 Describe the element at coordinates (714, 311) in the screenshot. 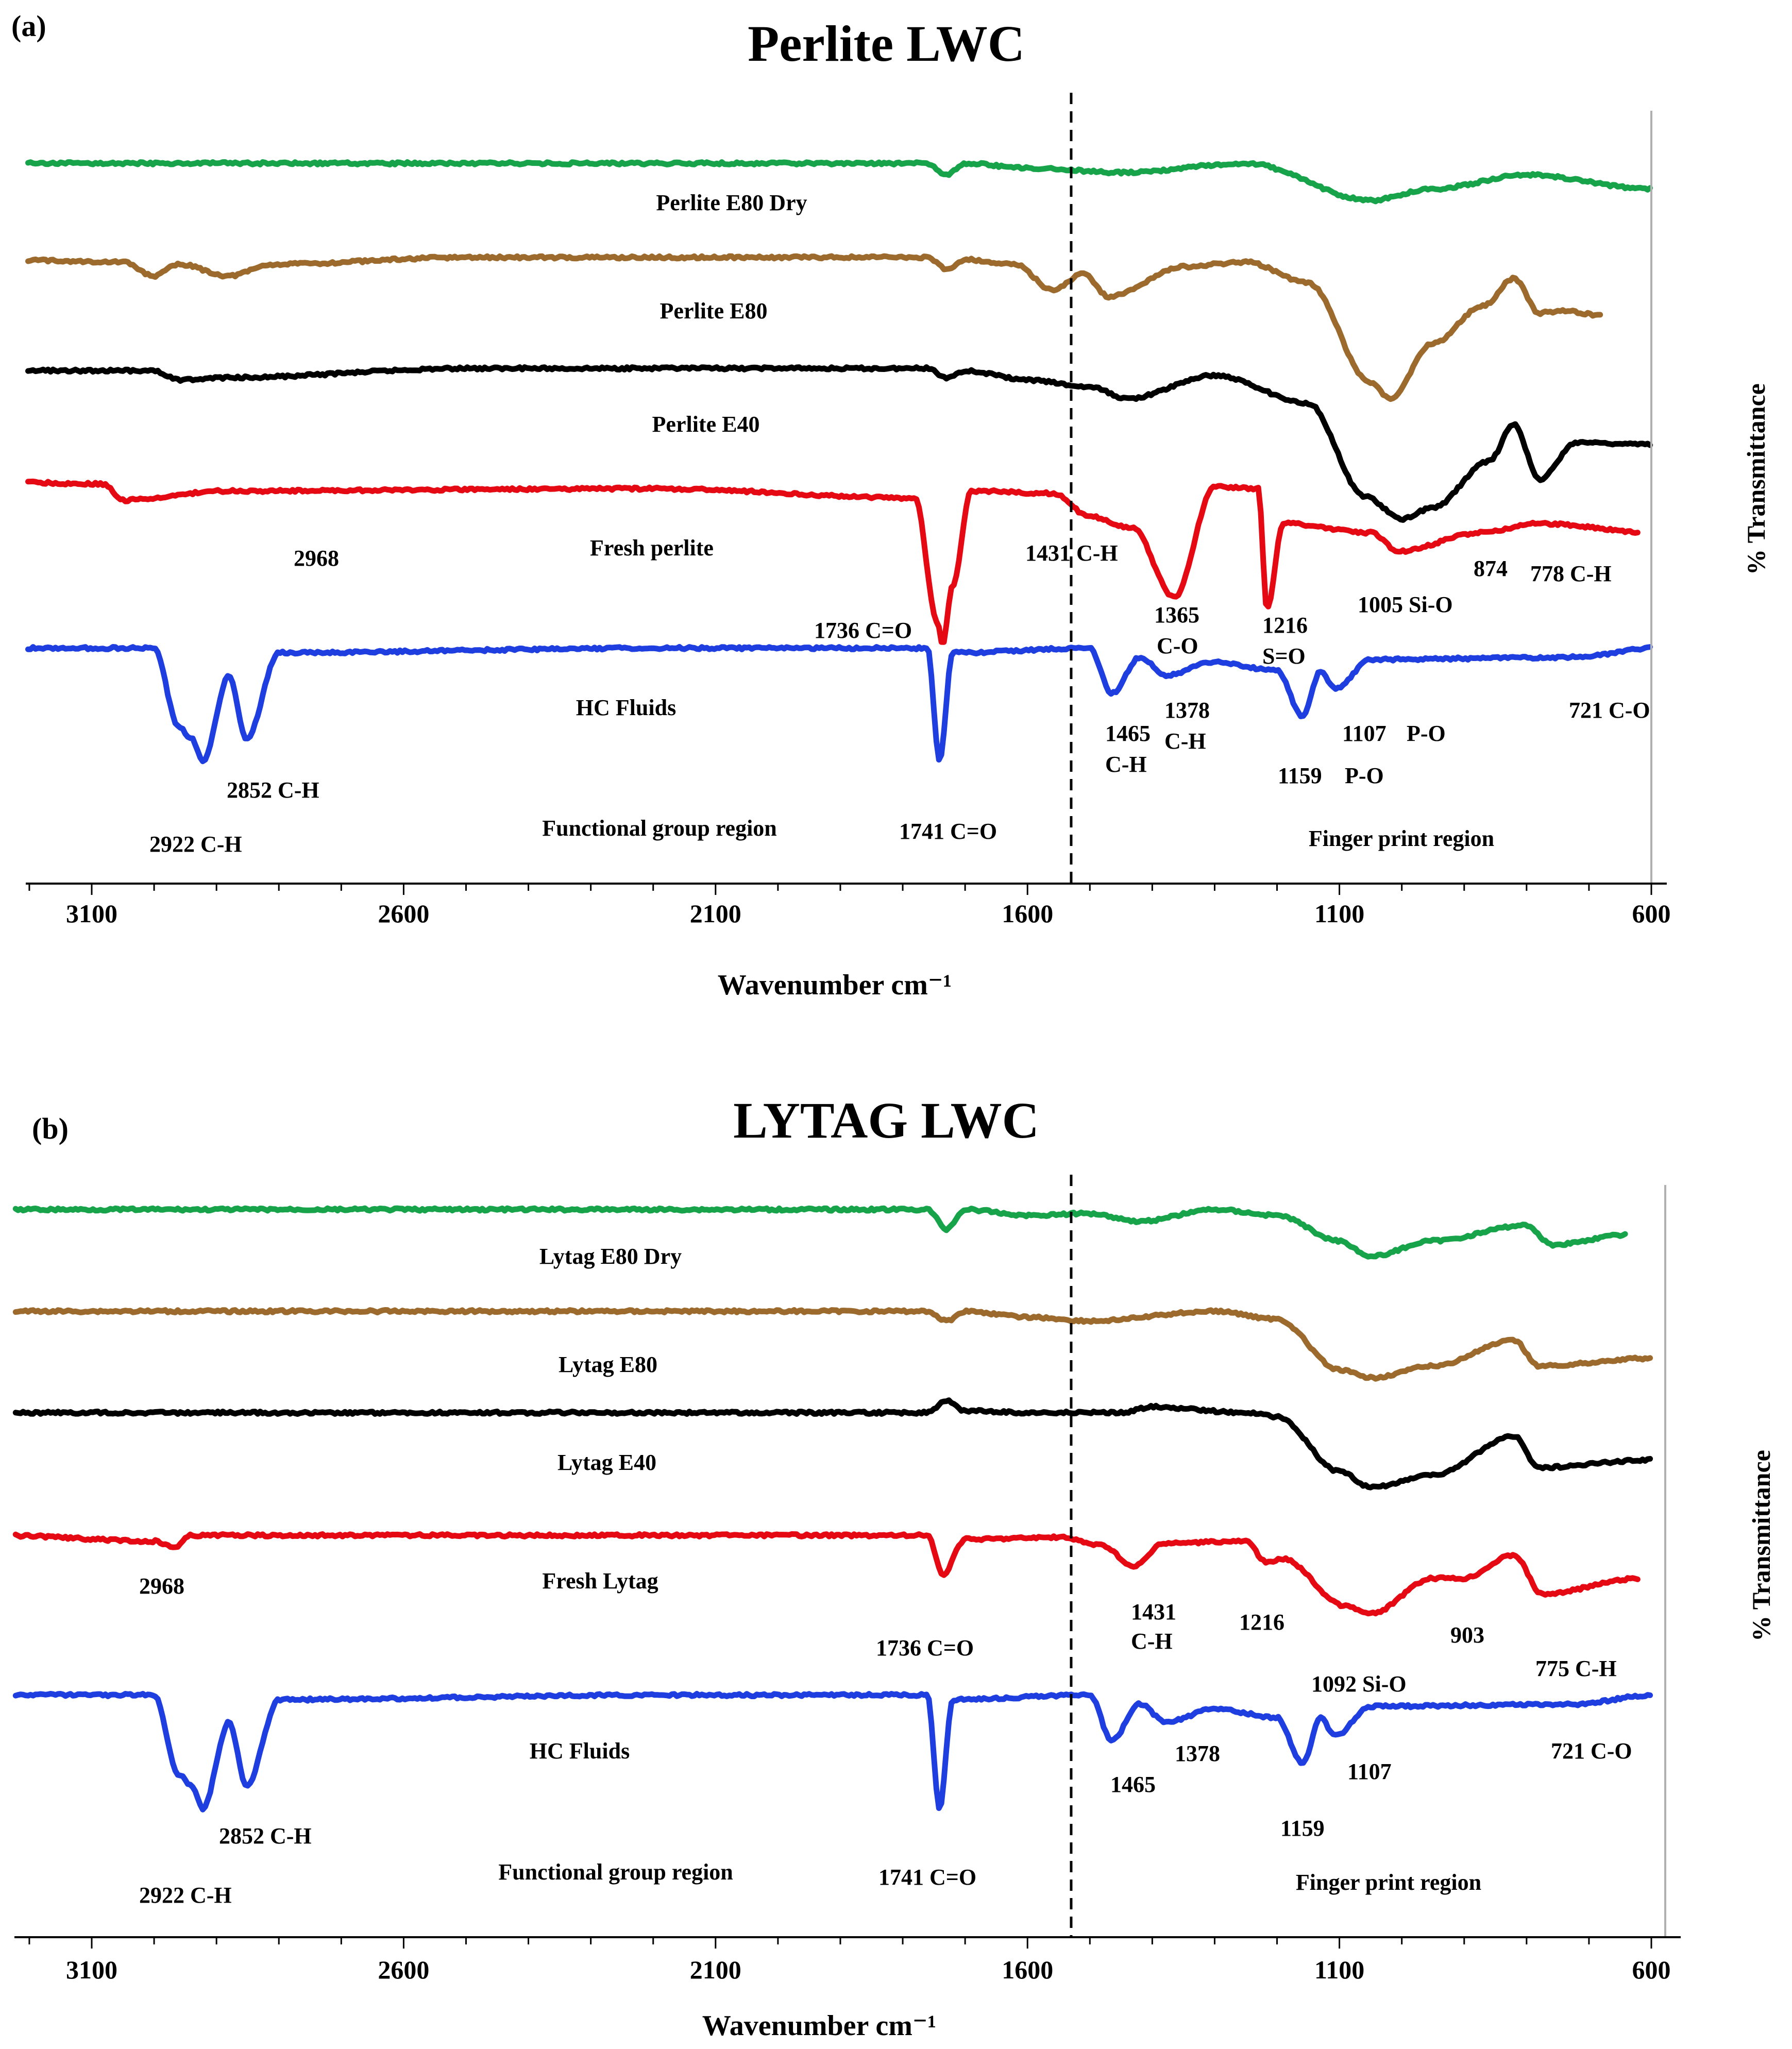

I see `series-label: Perlite E80` at that location.